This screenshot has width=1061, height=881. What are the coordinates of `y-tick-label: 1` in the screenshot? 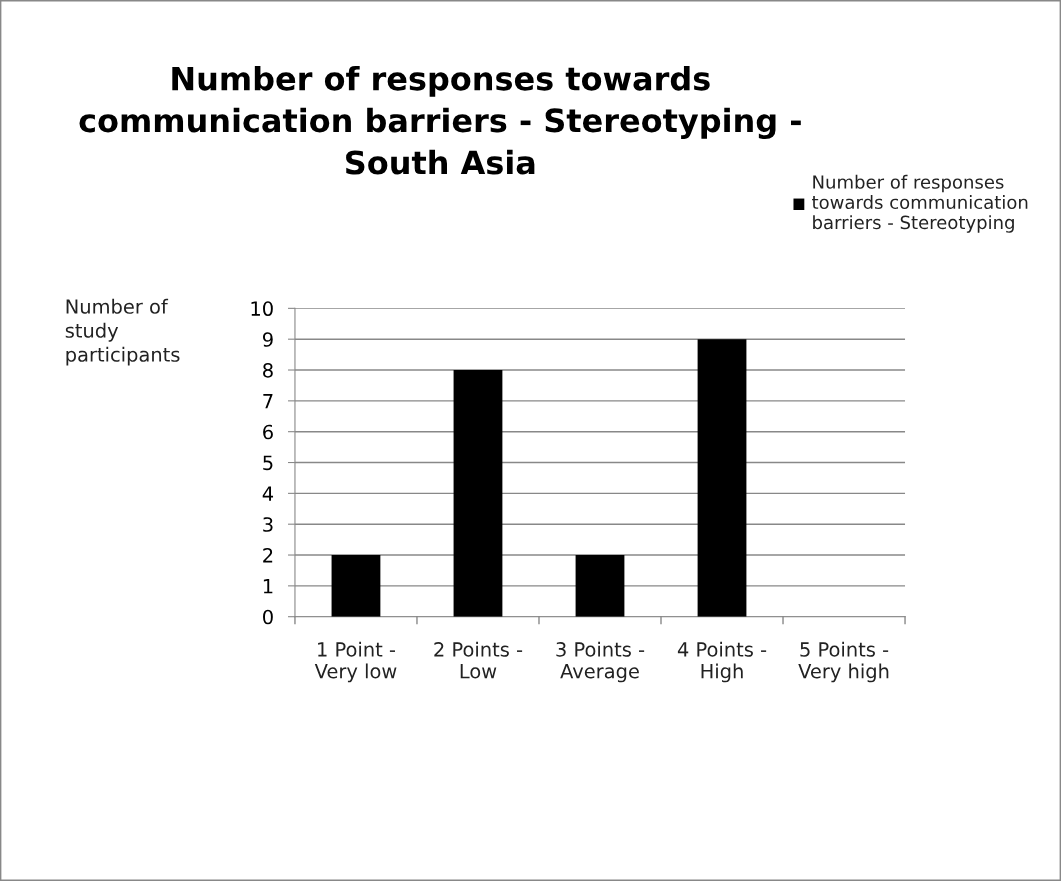 It's located at (268, 586).